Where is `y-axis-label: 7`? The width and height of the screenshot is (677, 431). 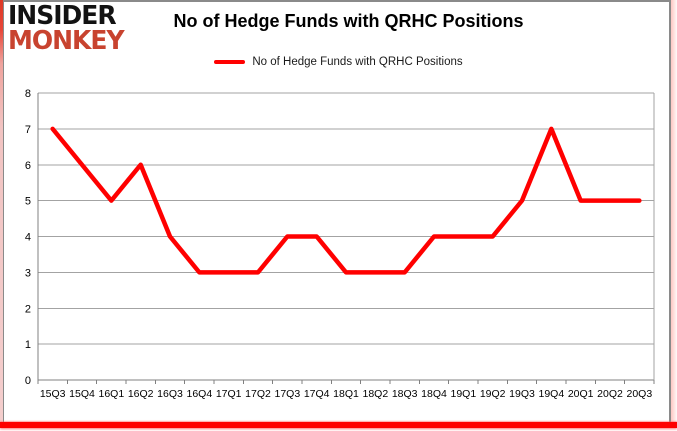 y-axis-label: 7 is located at coordinates (28, 130).